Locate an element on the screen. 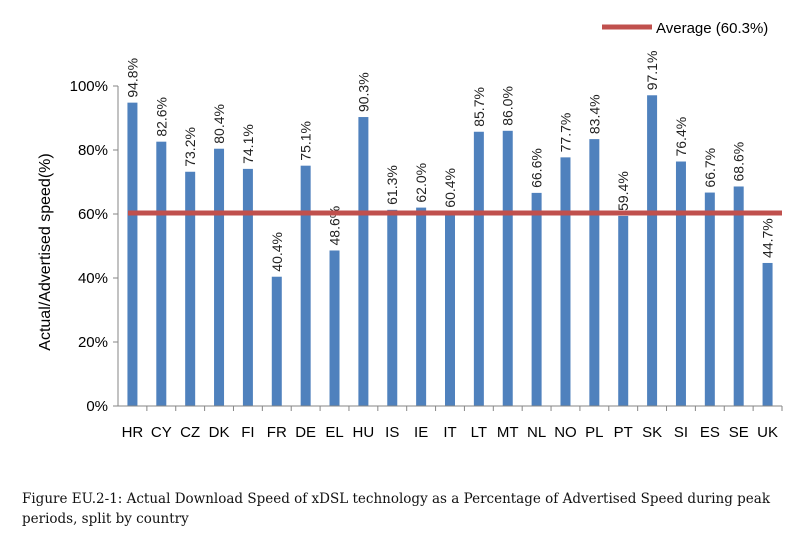  data-label: 61.3% is located at coordinates (392, 185).